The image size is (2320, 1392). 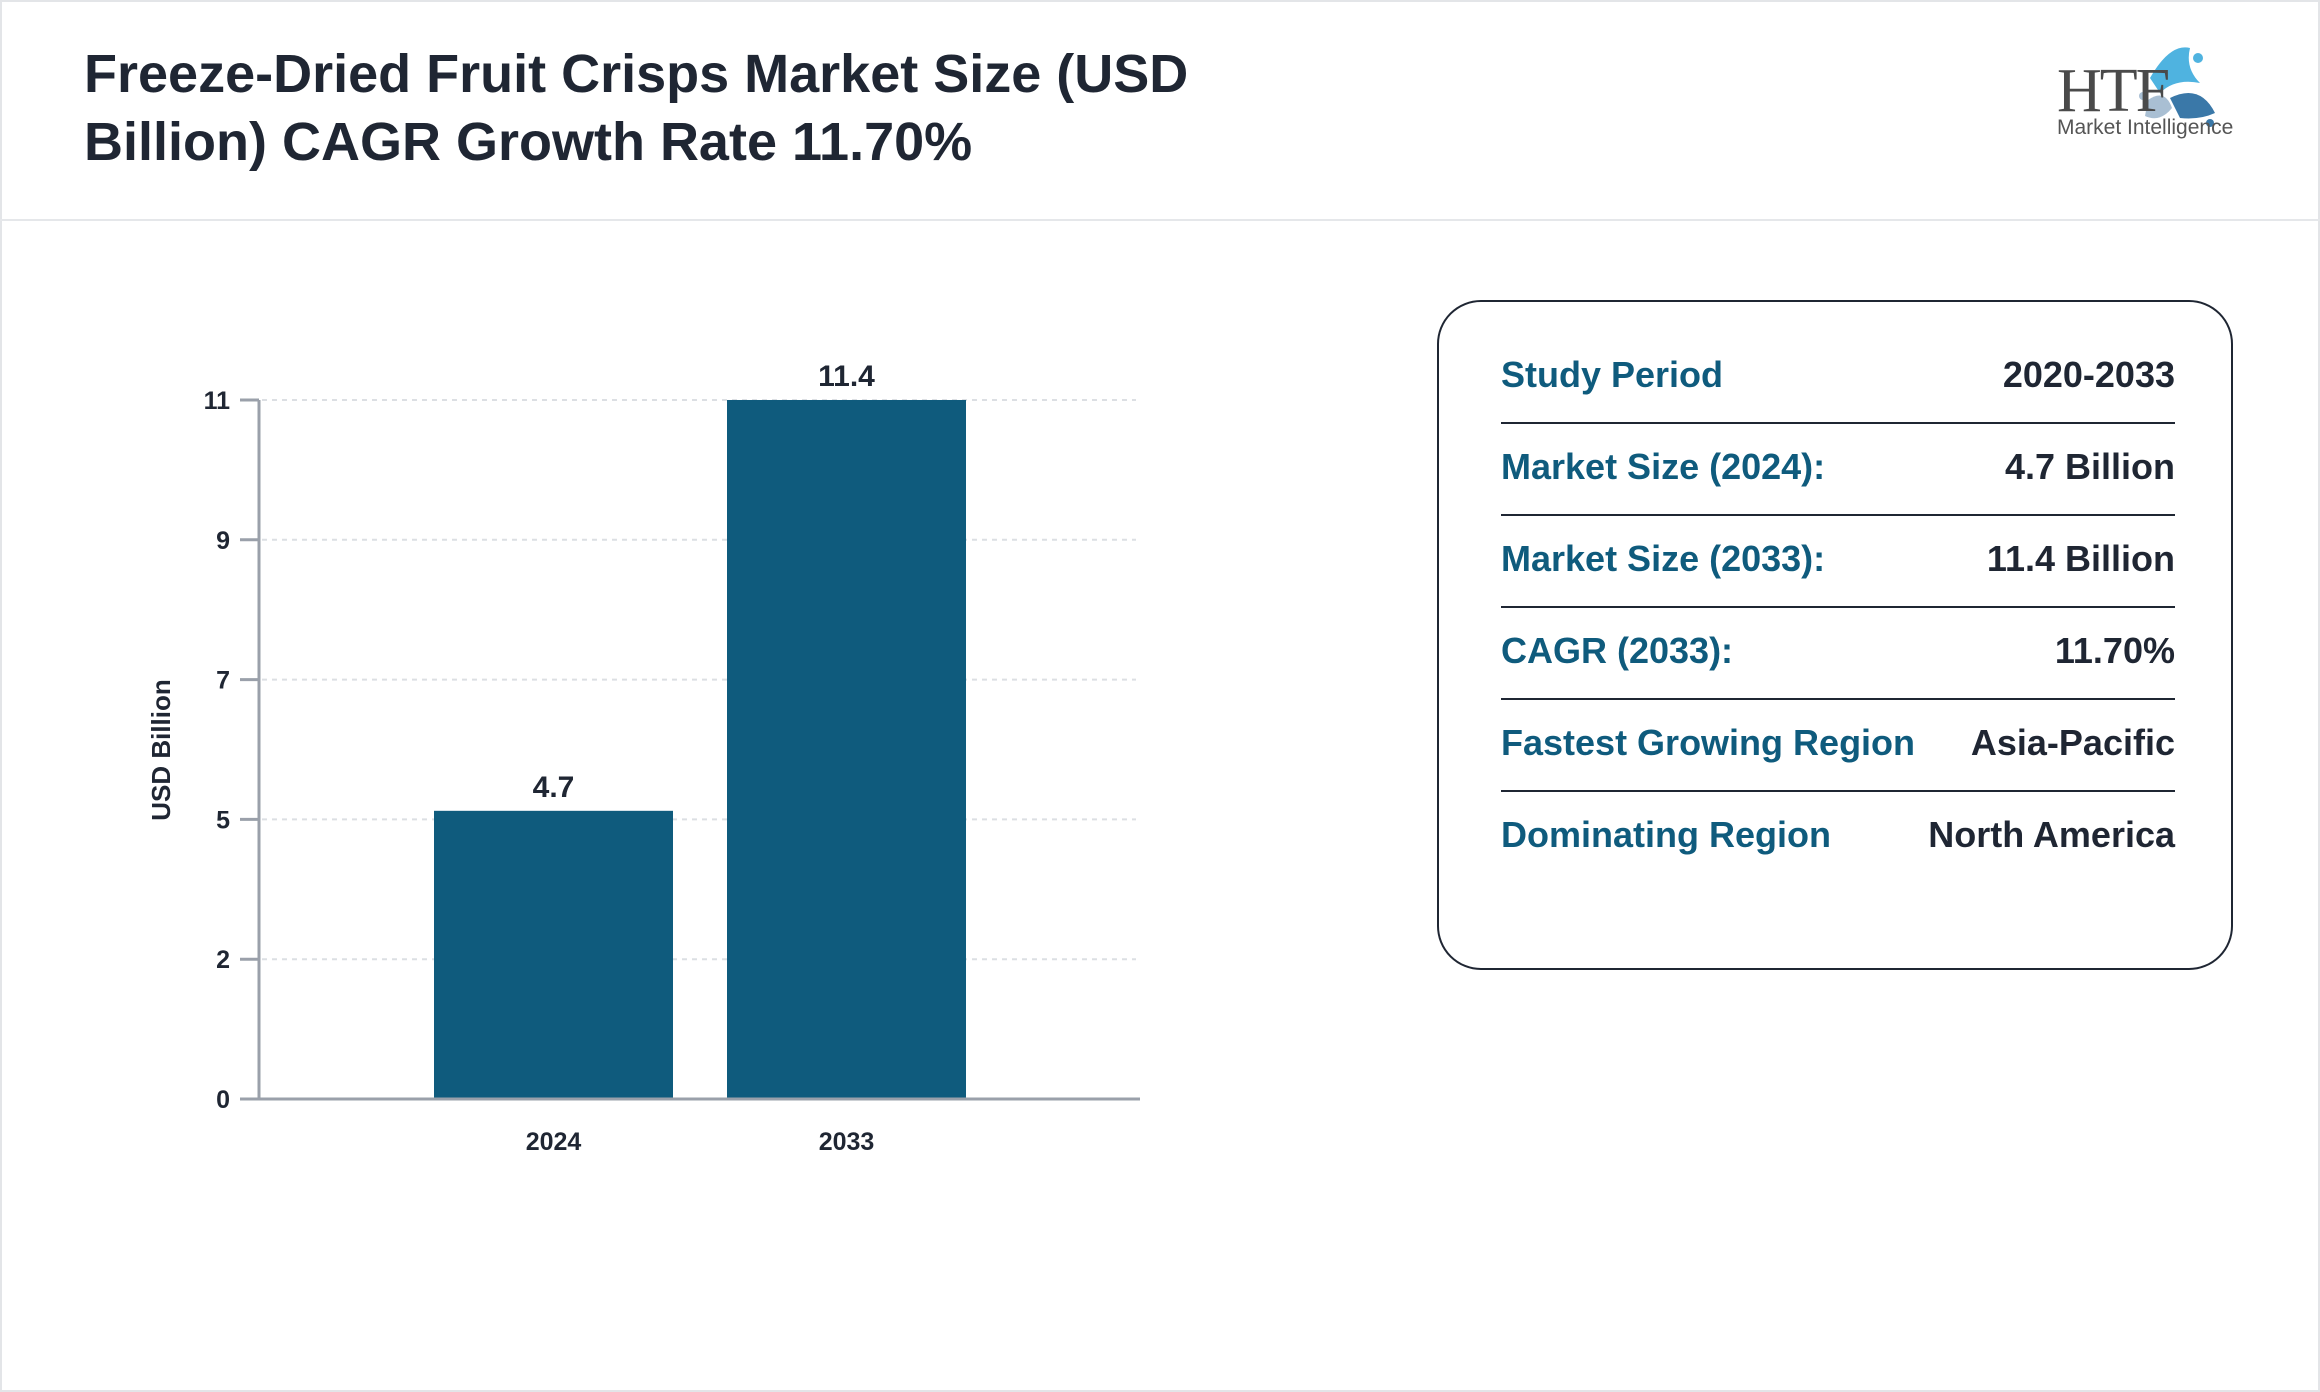 What do you see at coordinates (223, 681) in the screenshot?
I see `y-tick-label: 7` at bounding box center [223, 681].